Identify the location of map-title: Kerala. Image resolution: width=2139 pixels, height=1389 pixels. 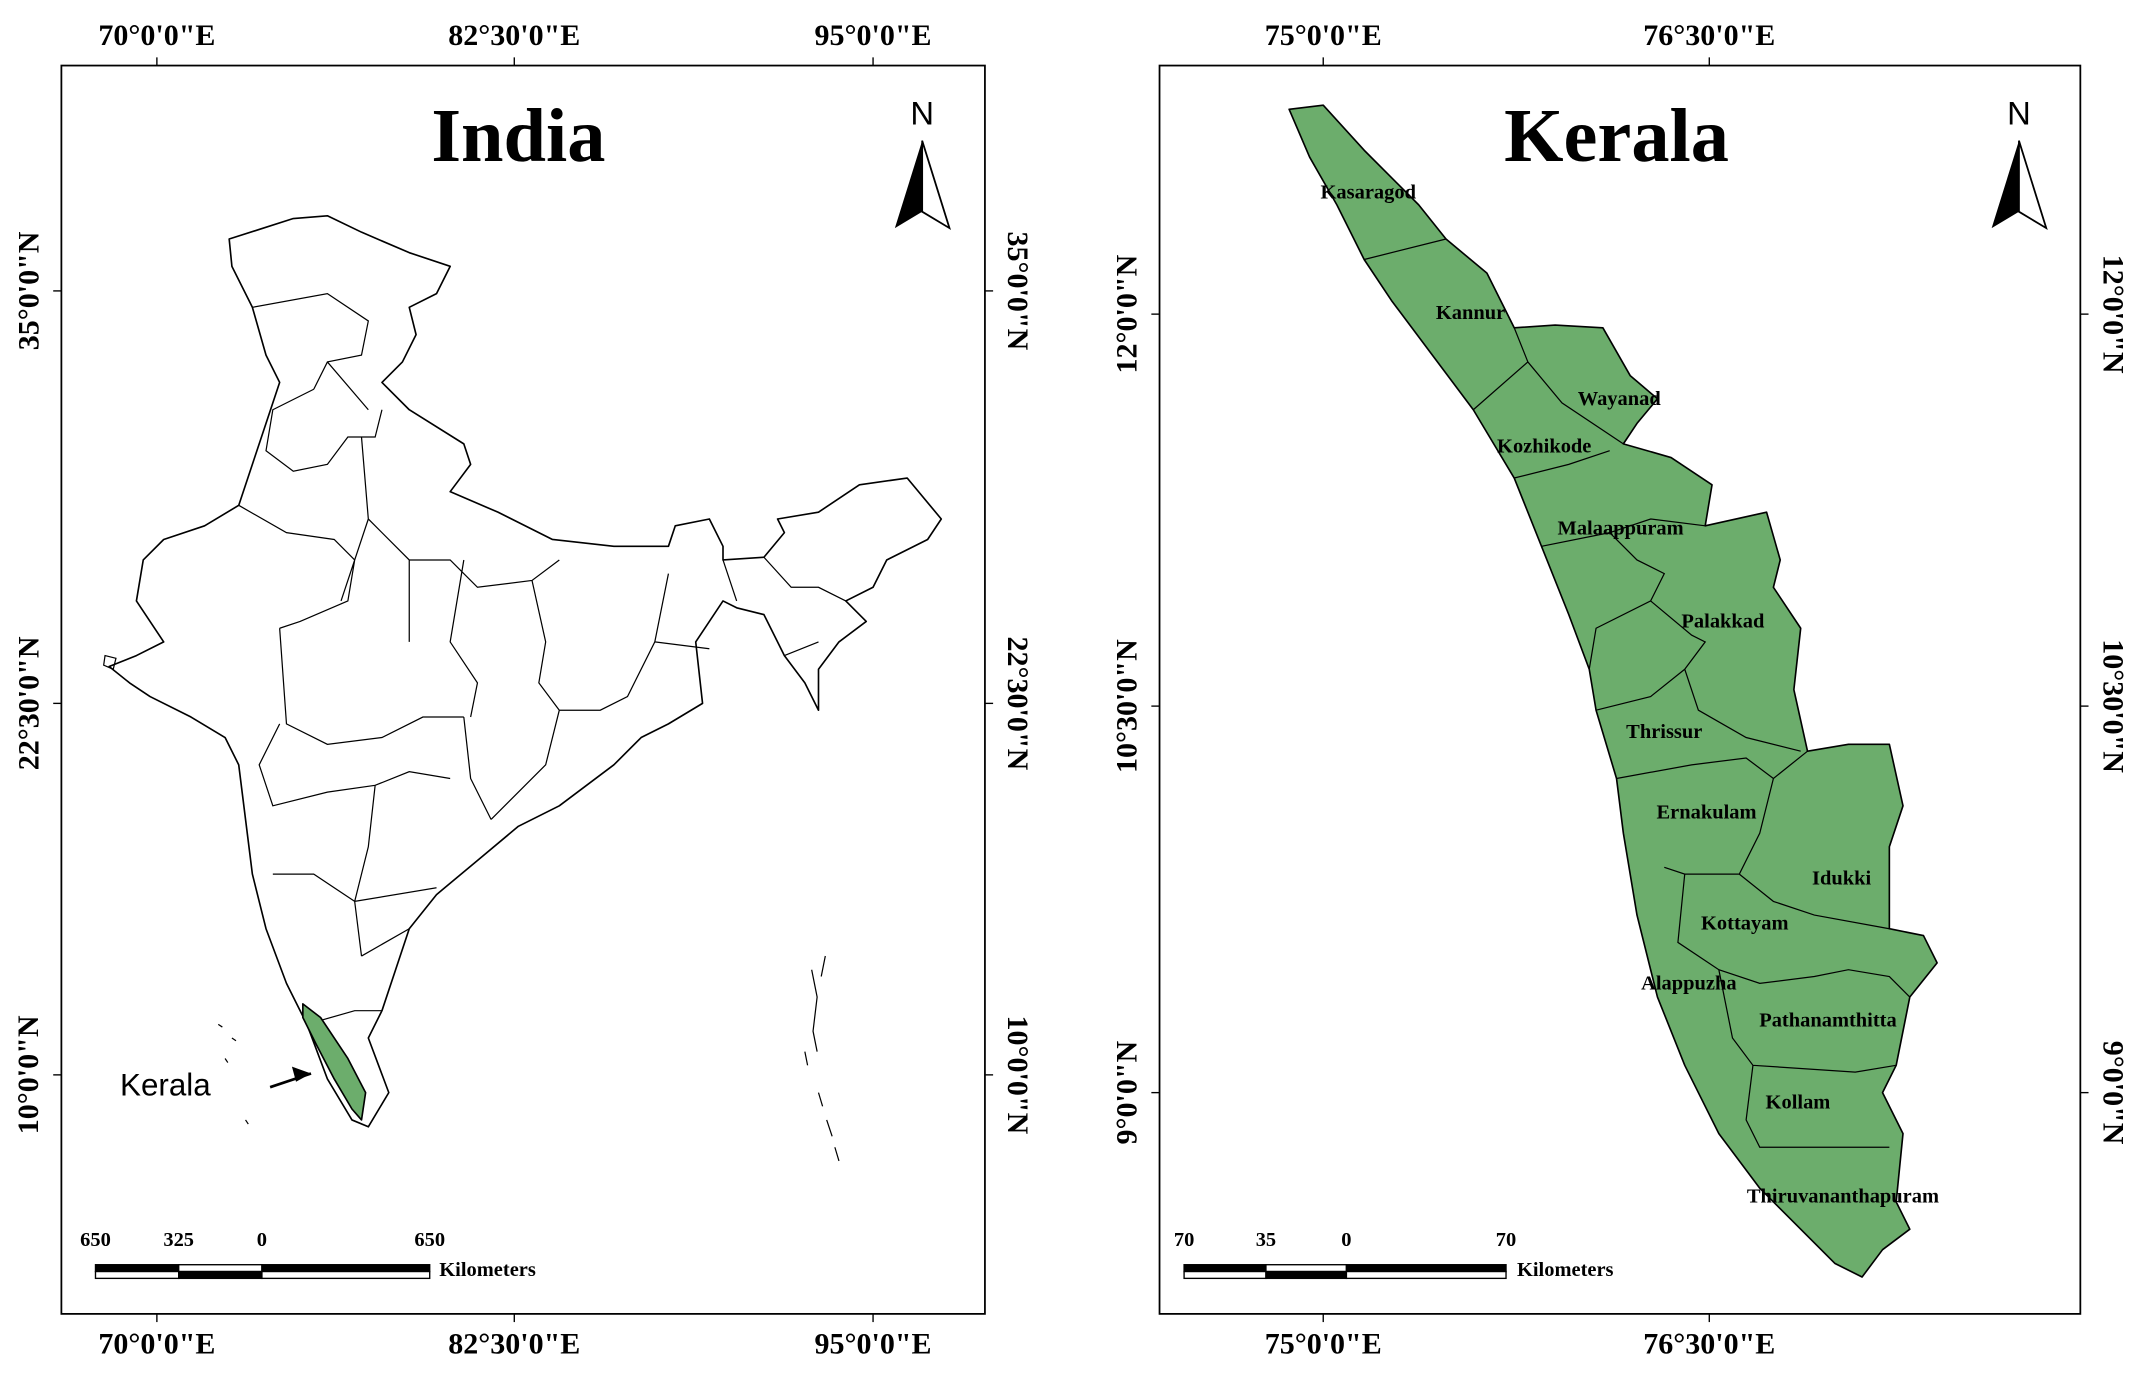
(1616, 135).